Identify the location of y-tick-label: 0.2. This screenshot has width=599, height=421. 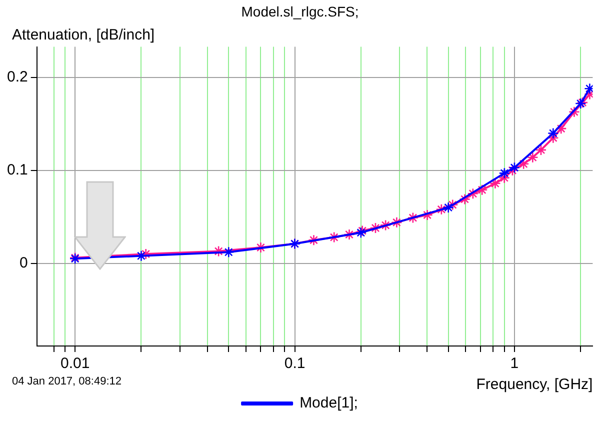
(17, 77).